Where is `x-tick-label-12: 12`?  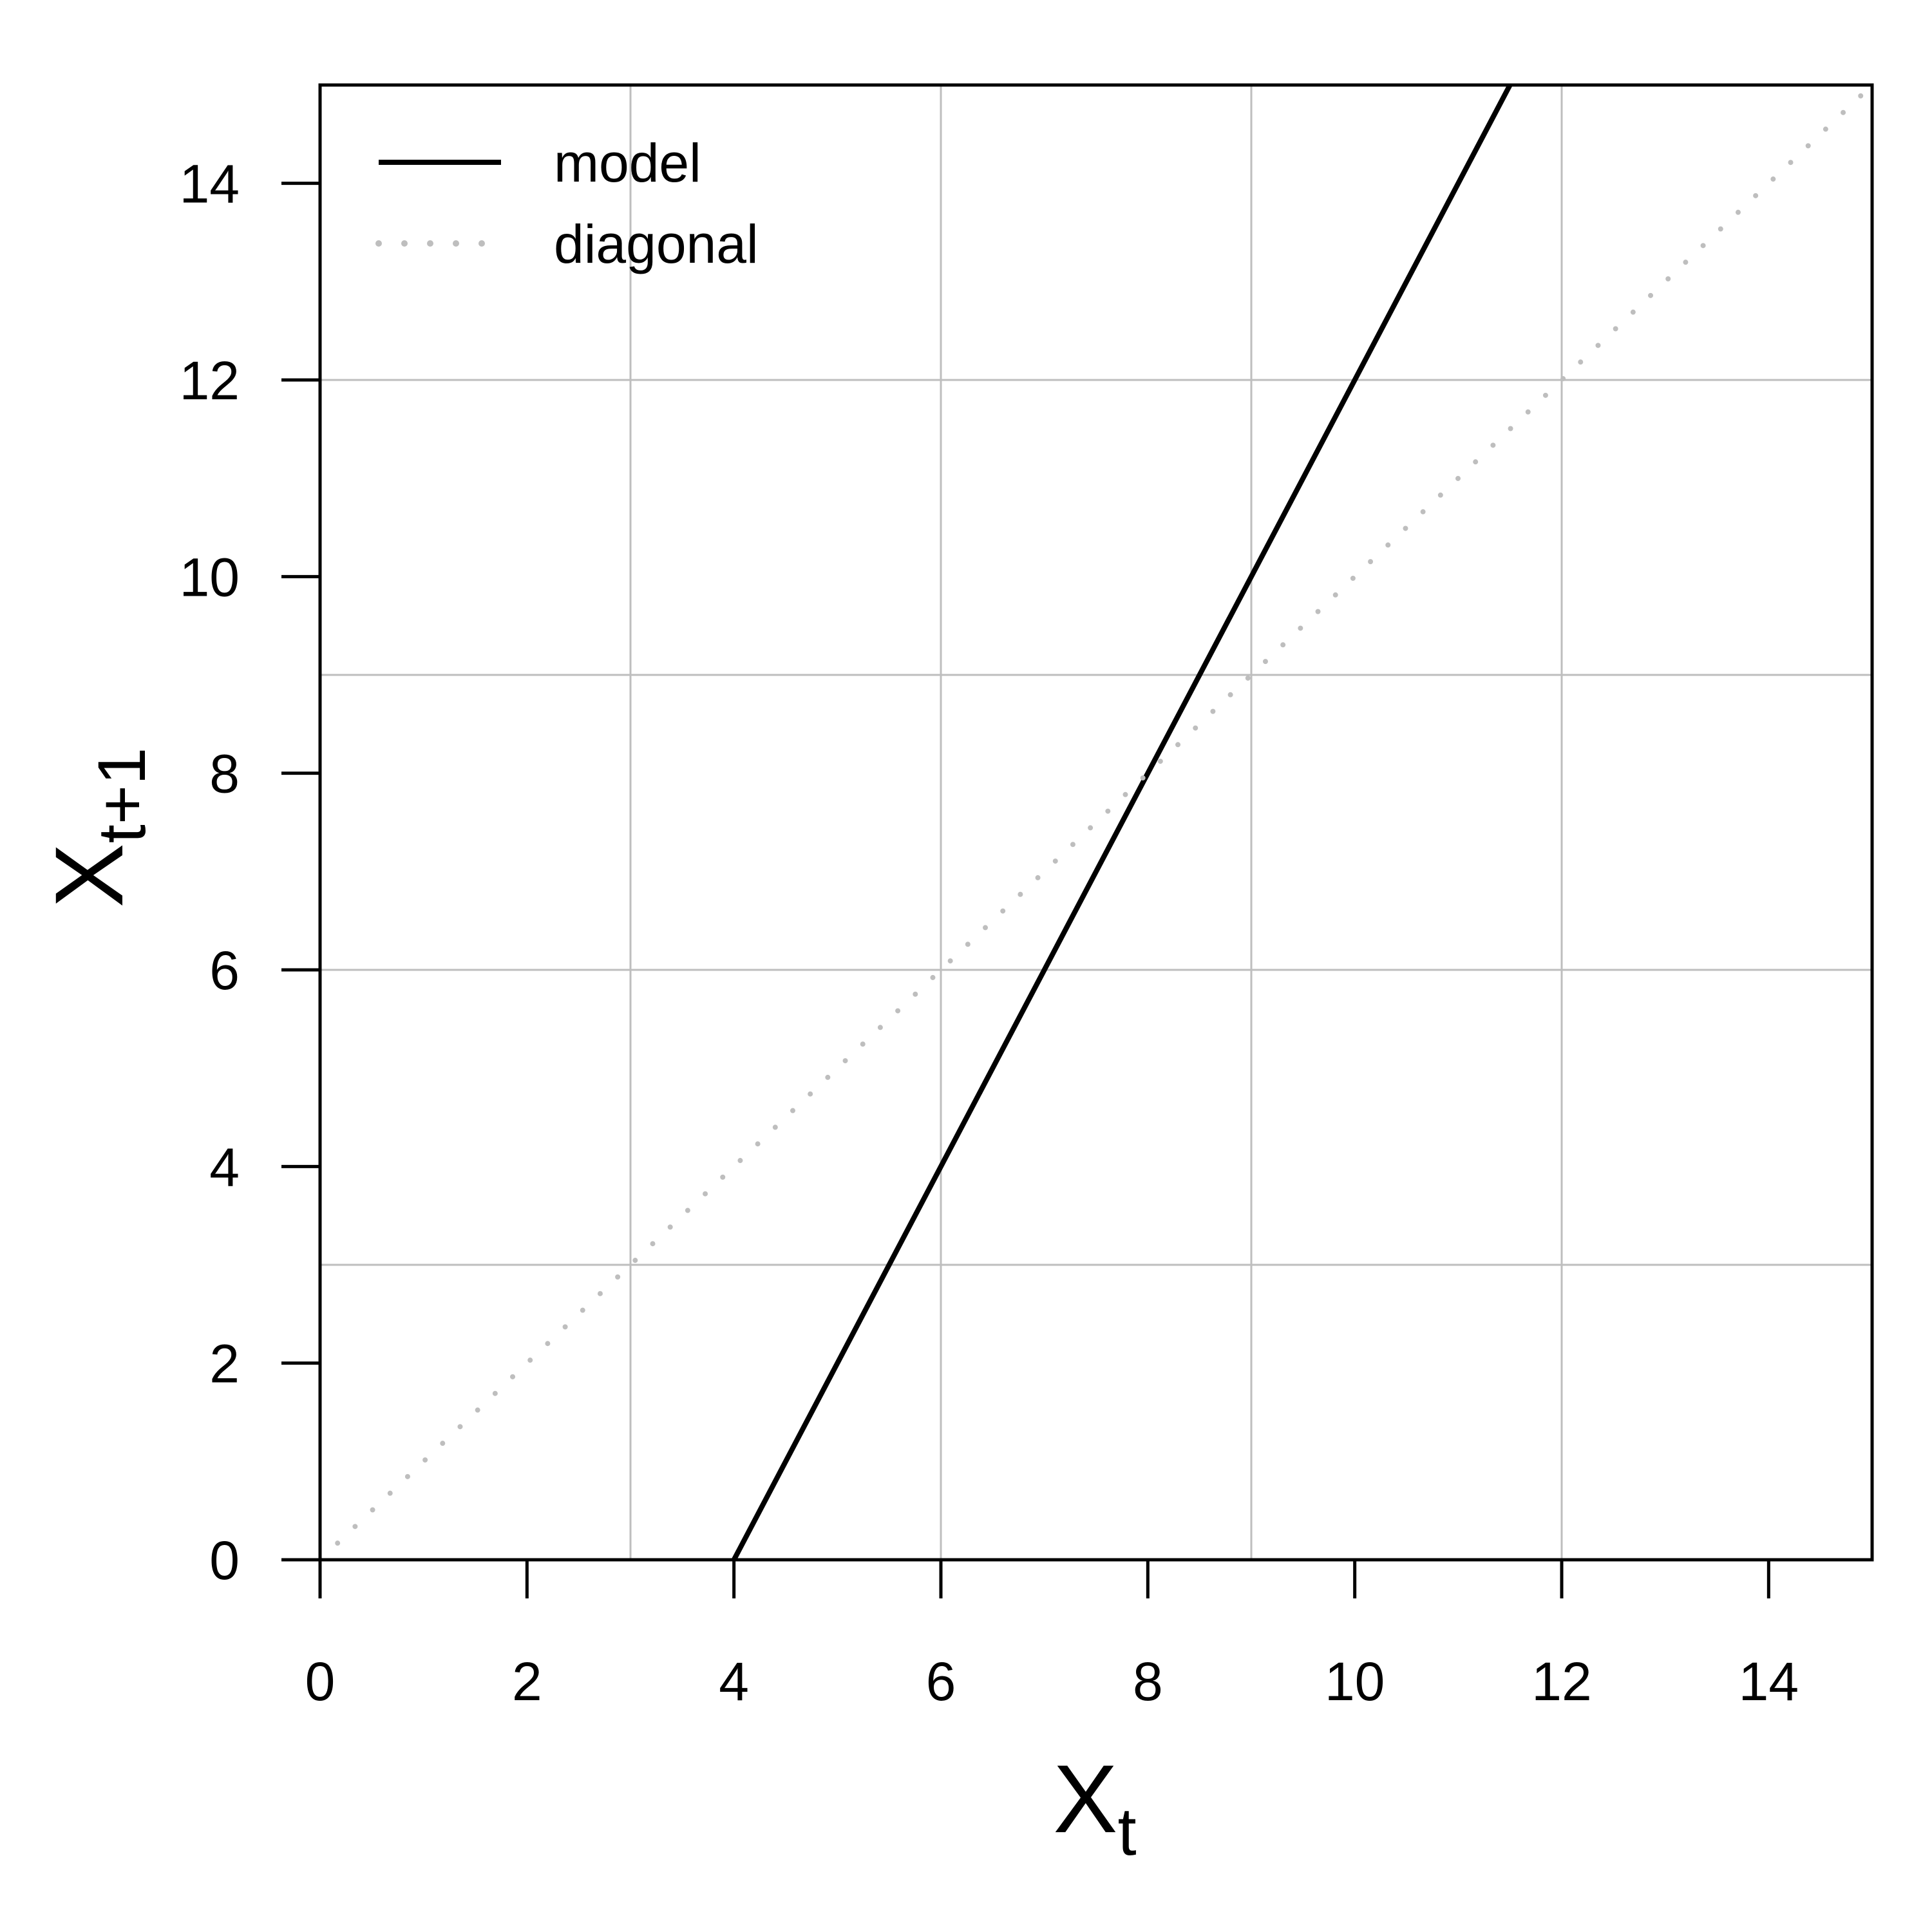
x-tick-label-12: 12 is located at coordinates (1561, 1682).